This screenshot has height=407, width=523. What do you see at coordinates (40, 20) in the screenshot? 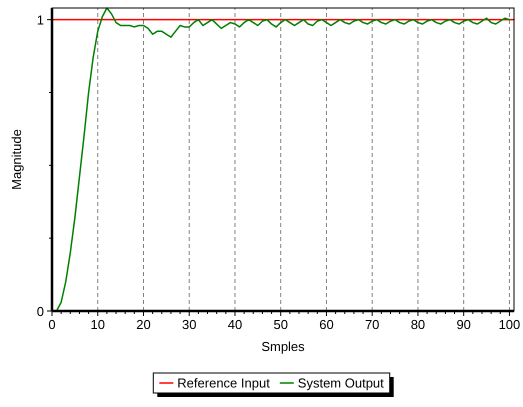
I see `y-tick-label: 1` at bounding box center [40, 20].